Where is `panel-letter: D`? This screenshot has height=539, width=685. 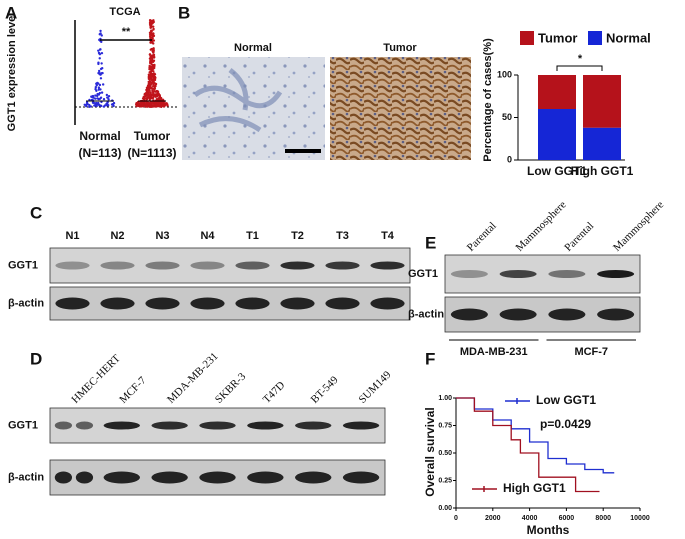 panel-letter: D is located at coordinates (36, 358).